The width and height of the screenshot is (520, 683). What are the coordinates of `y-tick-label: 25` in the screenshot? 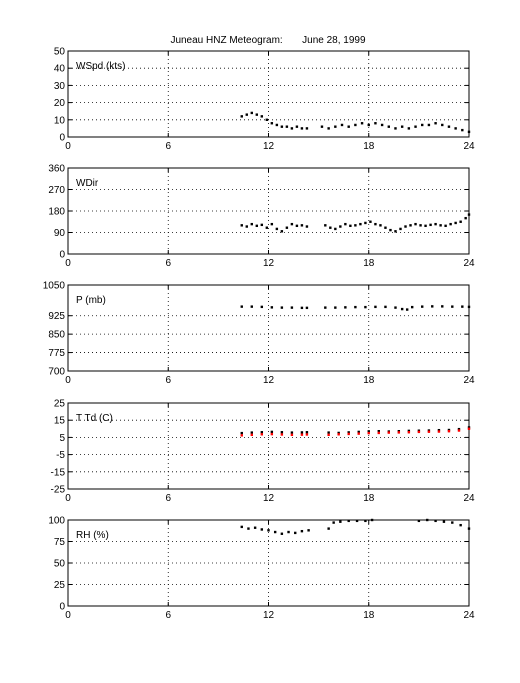 It's located at (60, 585).